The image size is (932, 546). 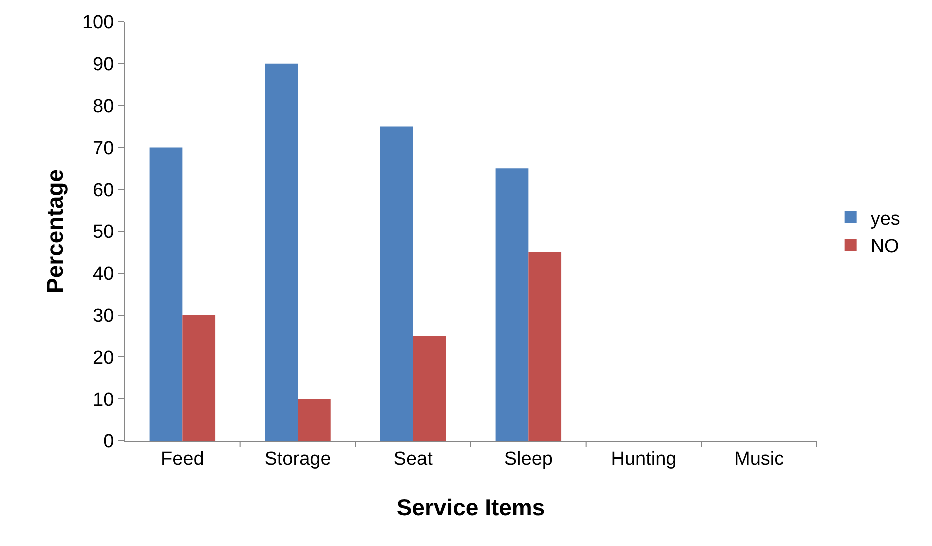 What do you see at coordinates (98, 23) in the screenshot?
I see `y-tick-label: 100` at bounding box center [98, 23].